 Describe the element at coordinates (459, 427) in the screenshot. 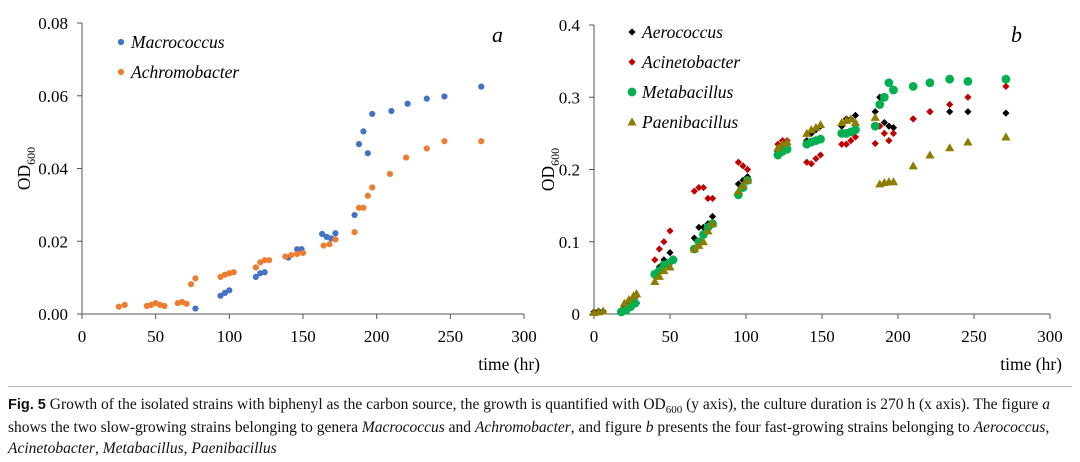

I see `caption-and: and` at that location.